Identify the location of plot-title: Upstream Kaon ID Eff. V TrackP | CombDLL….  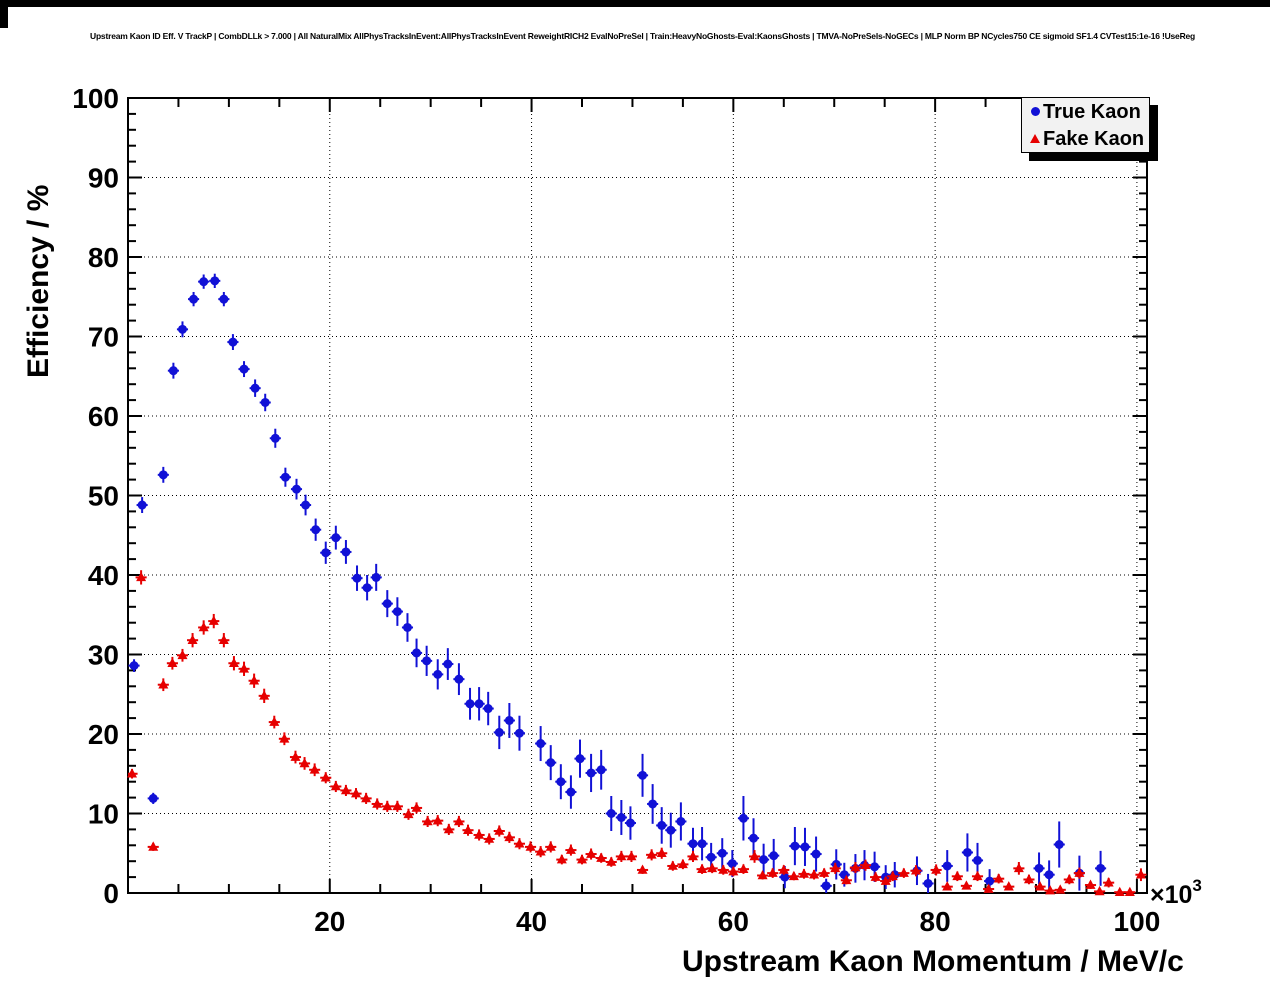
(643, 36).